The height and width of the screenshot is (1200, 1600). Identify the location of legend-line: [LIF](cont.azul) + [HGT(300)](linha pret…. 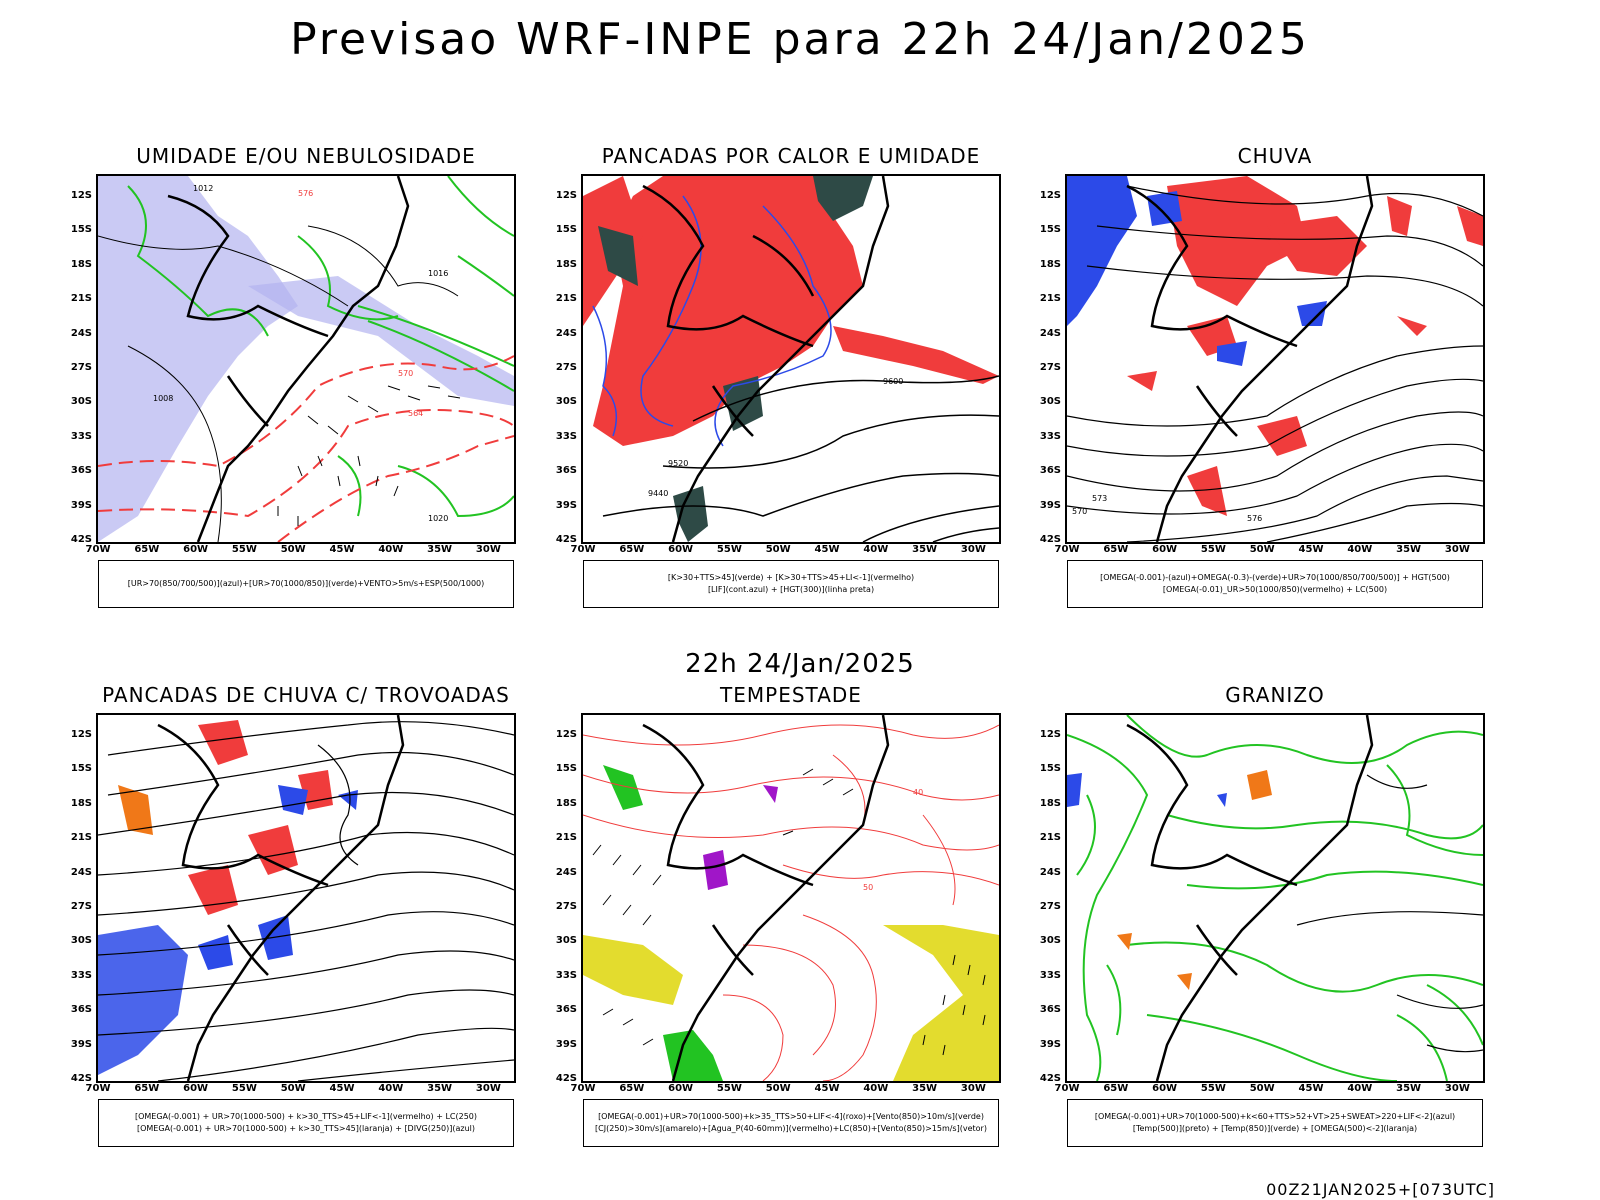
(791, 589).